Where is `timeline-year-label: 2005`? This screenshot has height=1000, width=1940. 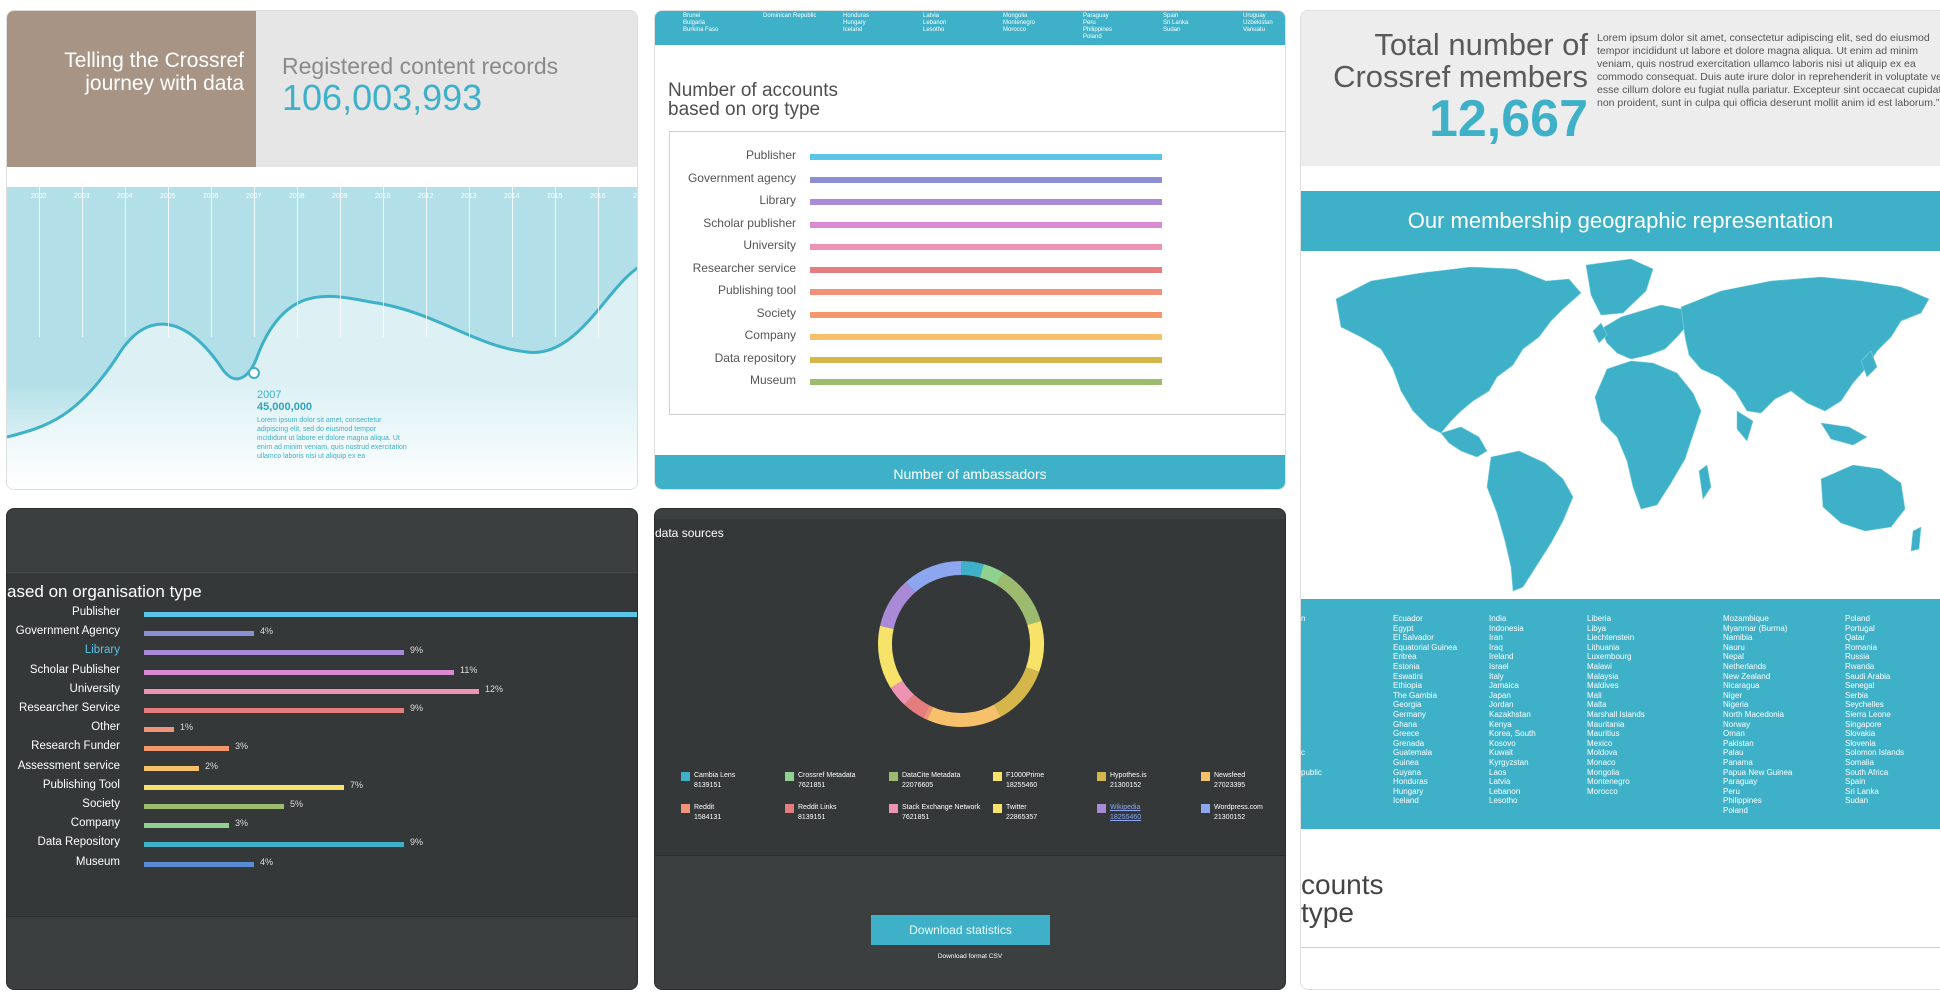 timeline-year-label: 2005 is located at coordinates (168, 196).